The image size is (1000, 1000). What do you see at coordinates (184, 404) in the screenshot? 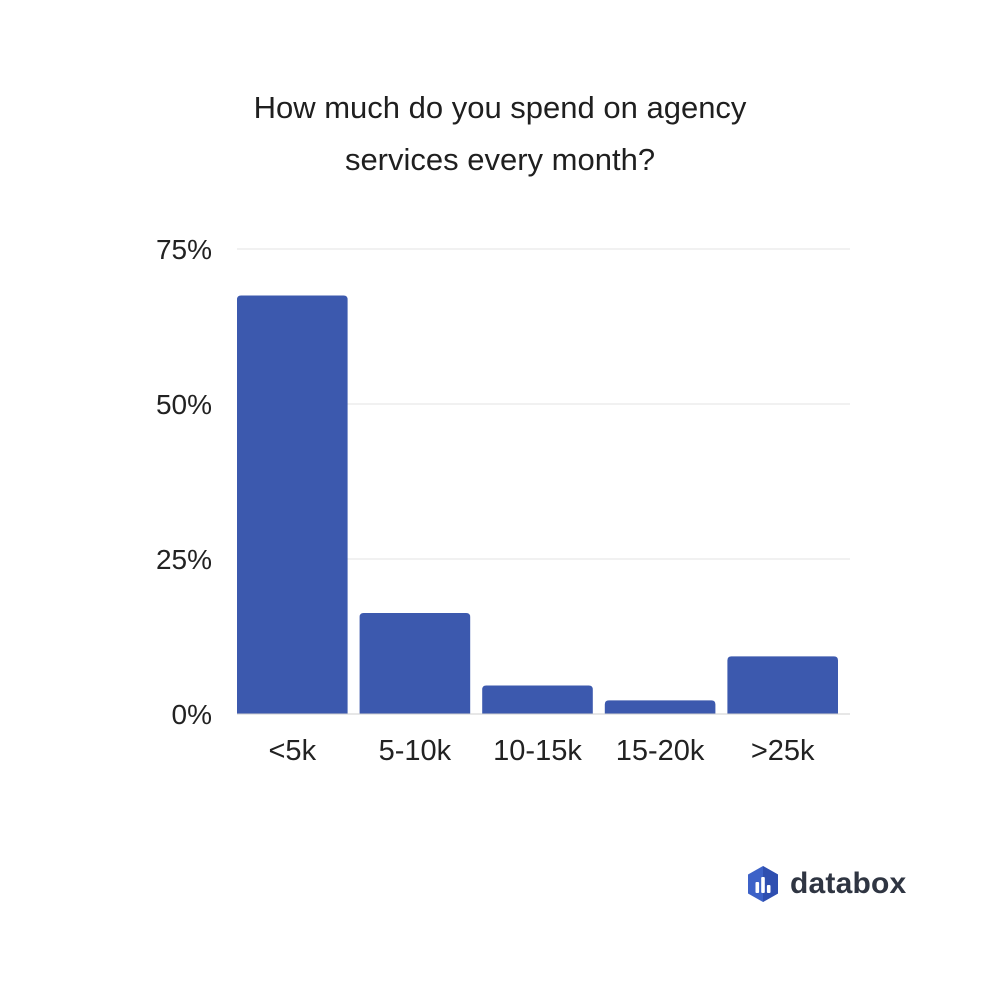
I see `y-tick-label: 50%` at bounding box center [184, 404].